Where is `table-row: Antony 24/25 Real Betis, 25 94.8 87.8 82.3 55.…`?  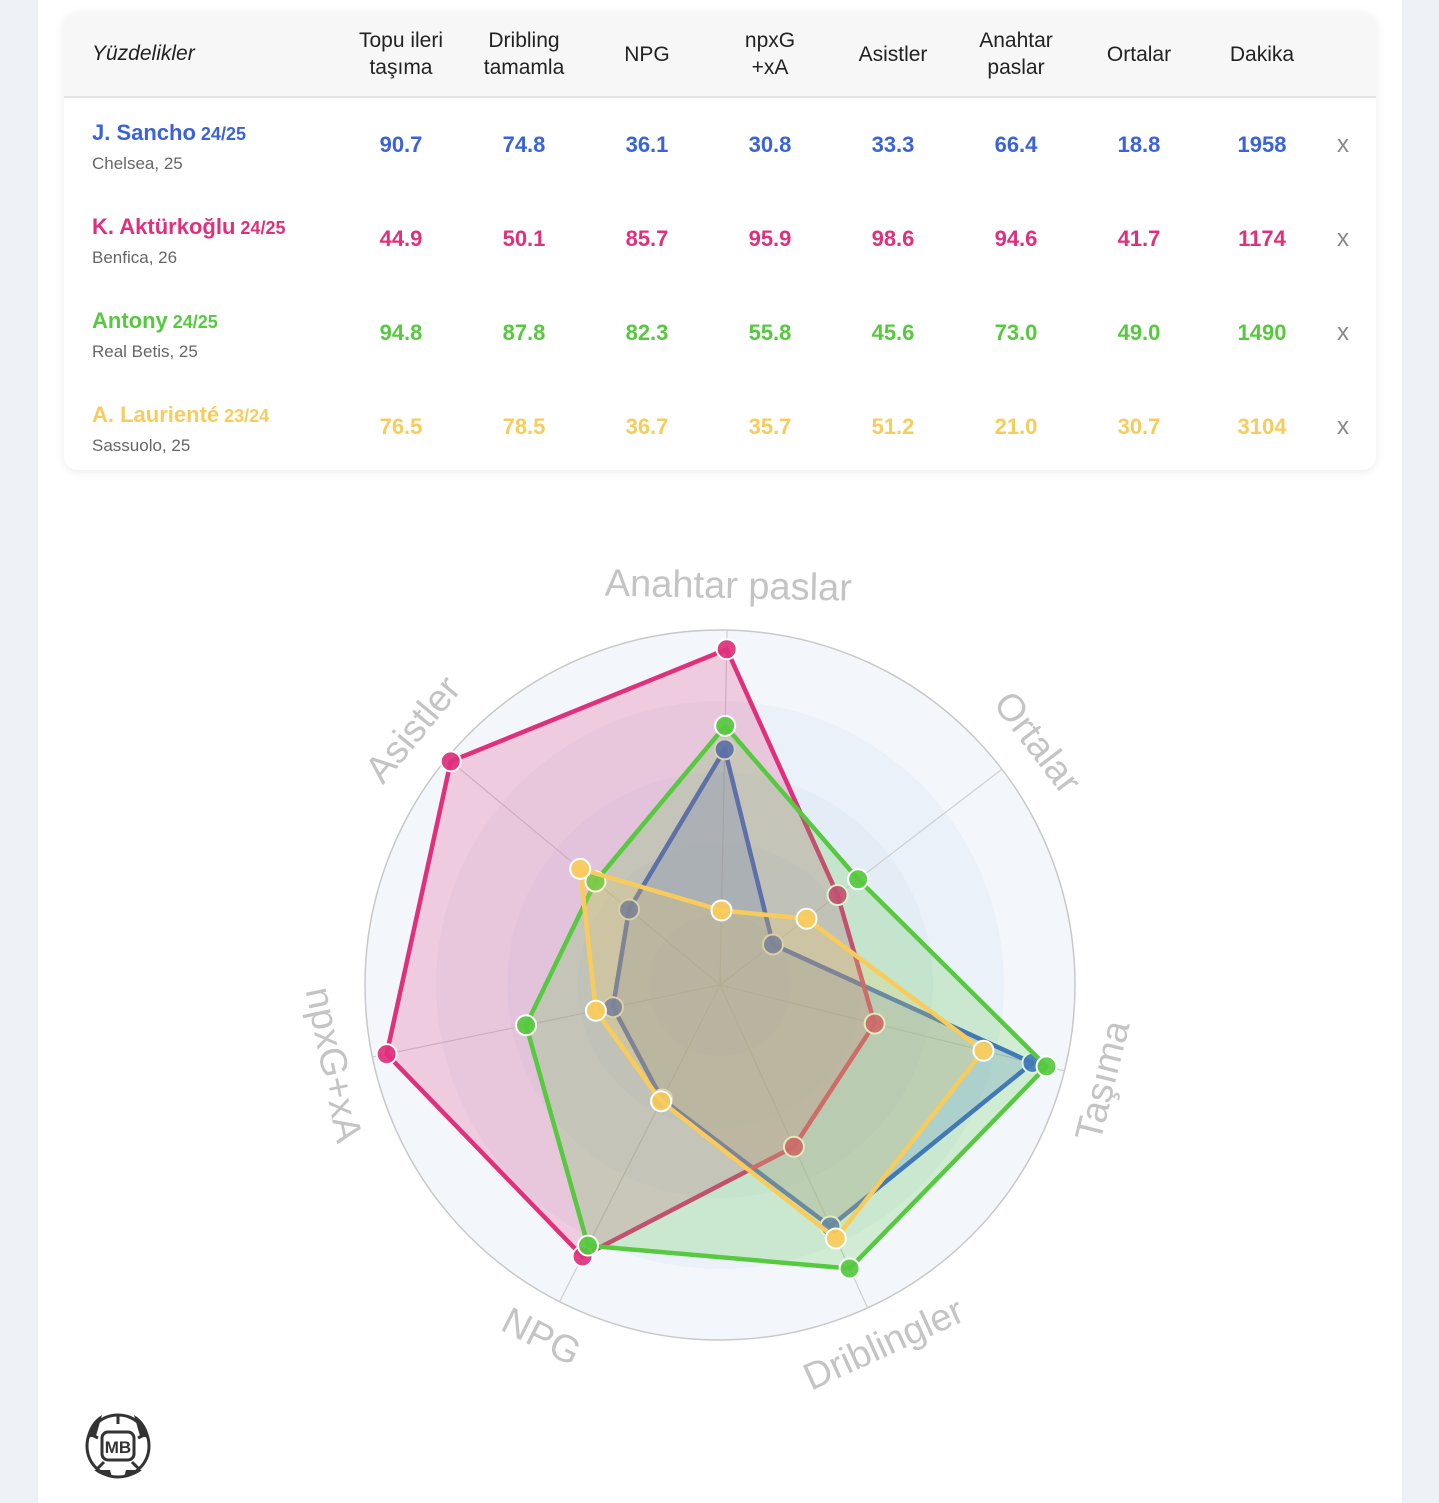 table-row: Antony 24/25 Real Betis, 25 94.8 87.8 82.3 55.… is located at coordinates (720, 334).